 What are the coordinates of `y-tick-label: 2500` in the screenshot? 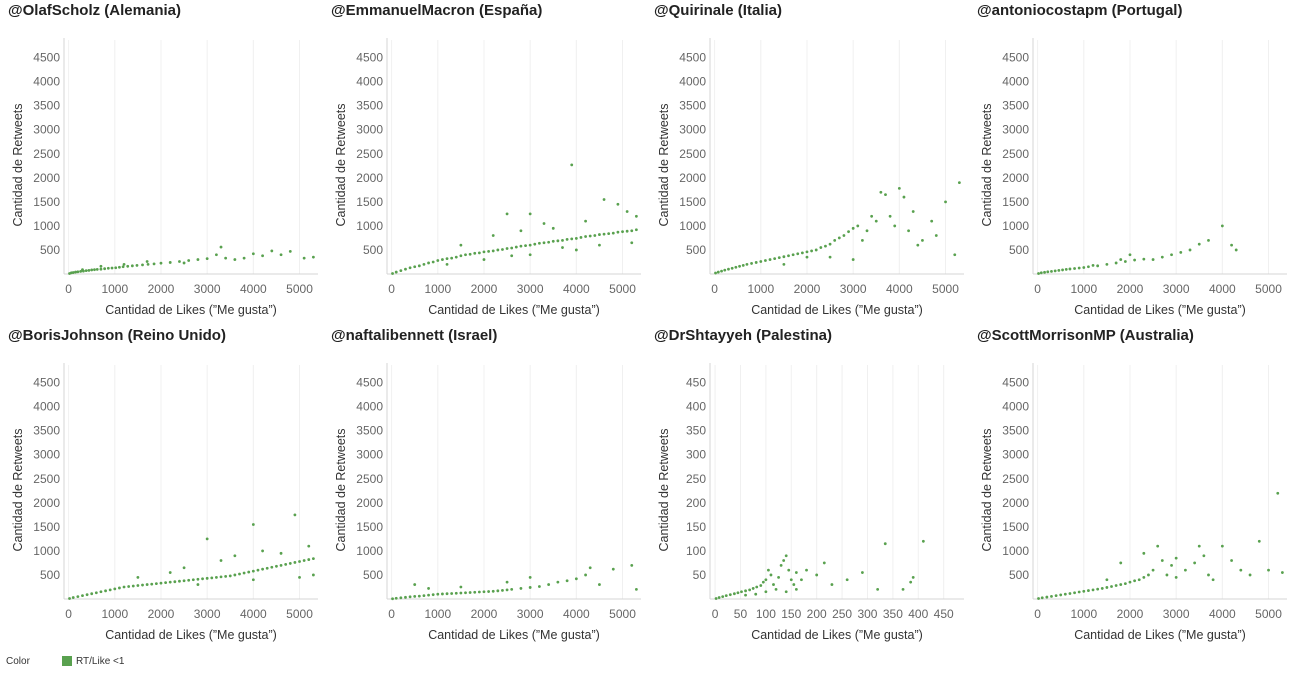 It's located at (692, 154).